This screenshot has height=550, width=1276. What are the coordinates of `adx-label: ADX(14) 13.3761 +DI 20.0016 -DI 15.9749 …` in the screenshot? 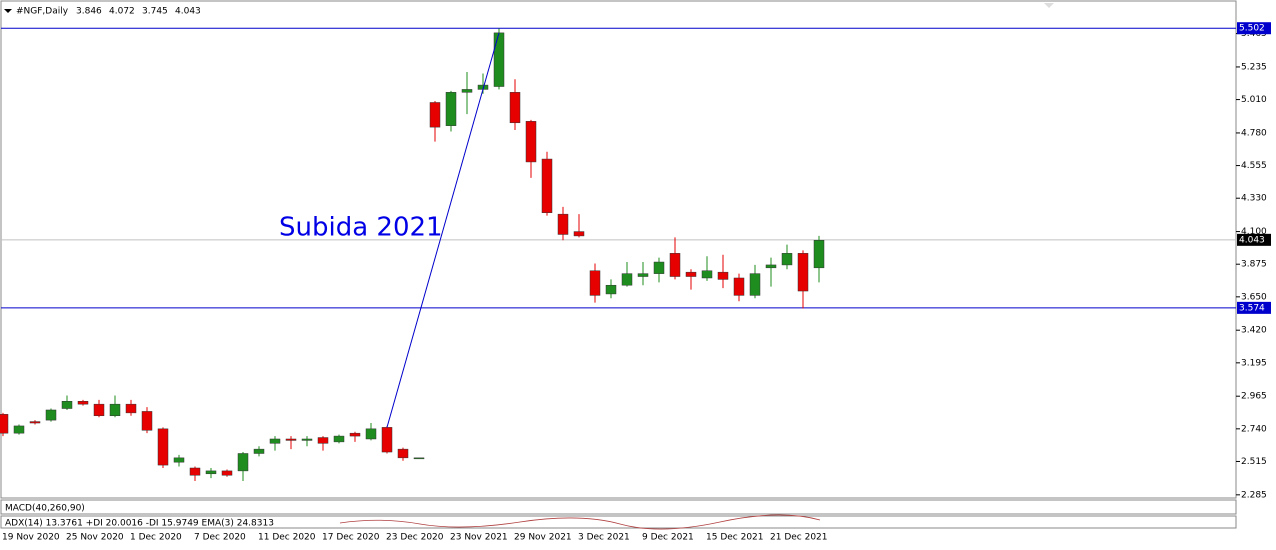 It's located at (139, 524).